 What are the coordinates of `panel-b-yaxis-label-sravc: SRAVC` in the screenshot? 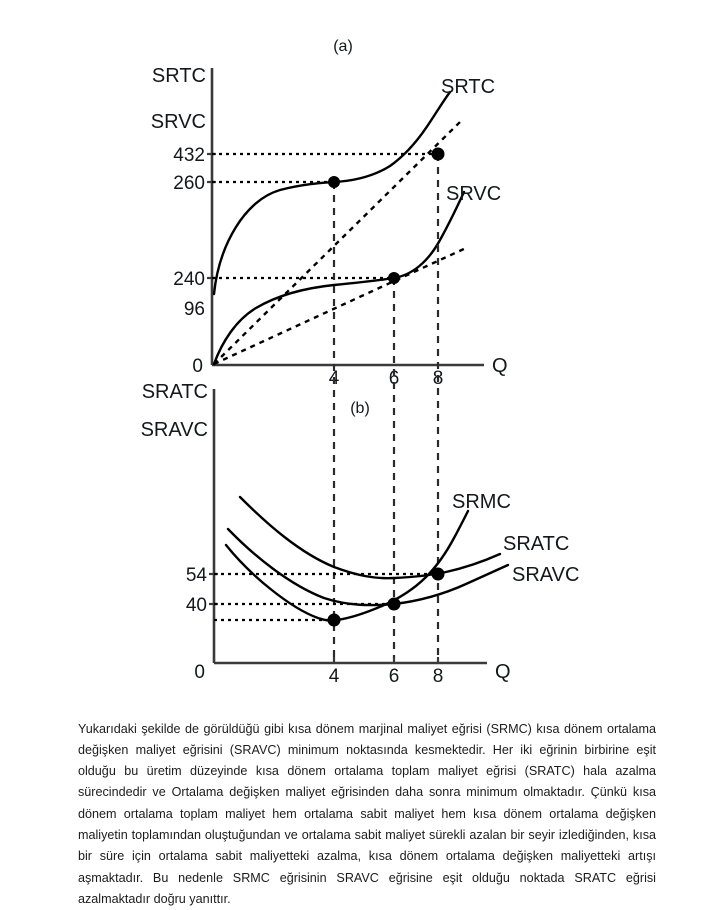 It's located at (174, 430).